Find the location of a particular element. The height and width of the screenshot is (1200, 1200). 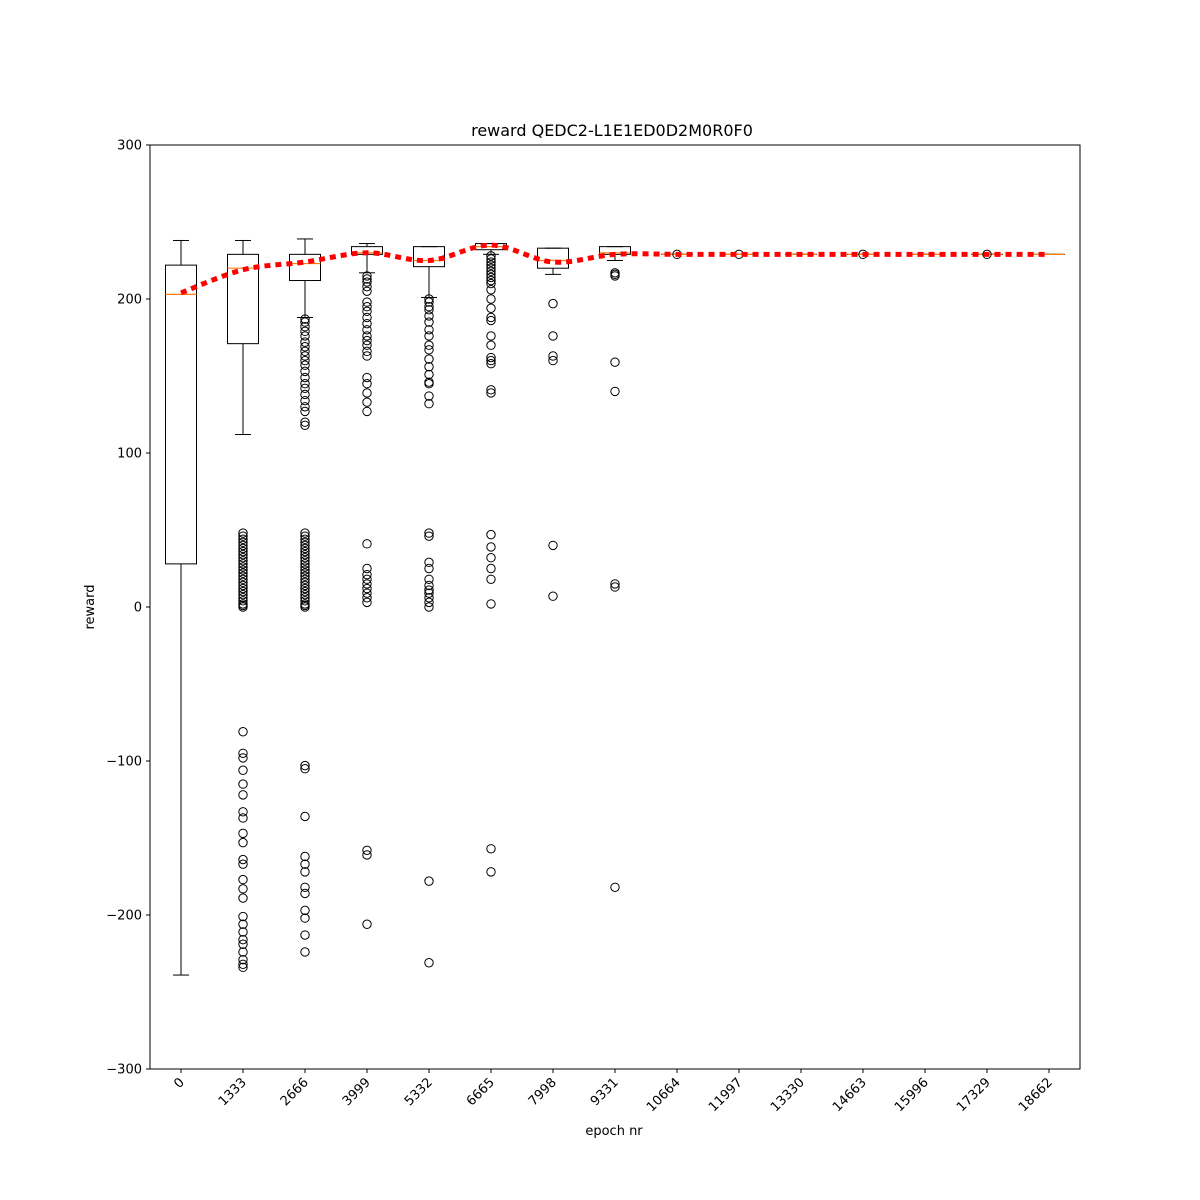

x-tick-label: 13330 is located at coordinates (788, 1095).